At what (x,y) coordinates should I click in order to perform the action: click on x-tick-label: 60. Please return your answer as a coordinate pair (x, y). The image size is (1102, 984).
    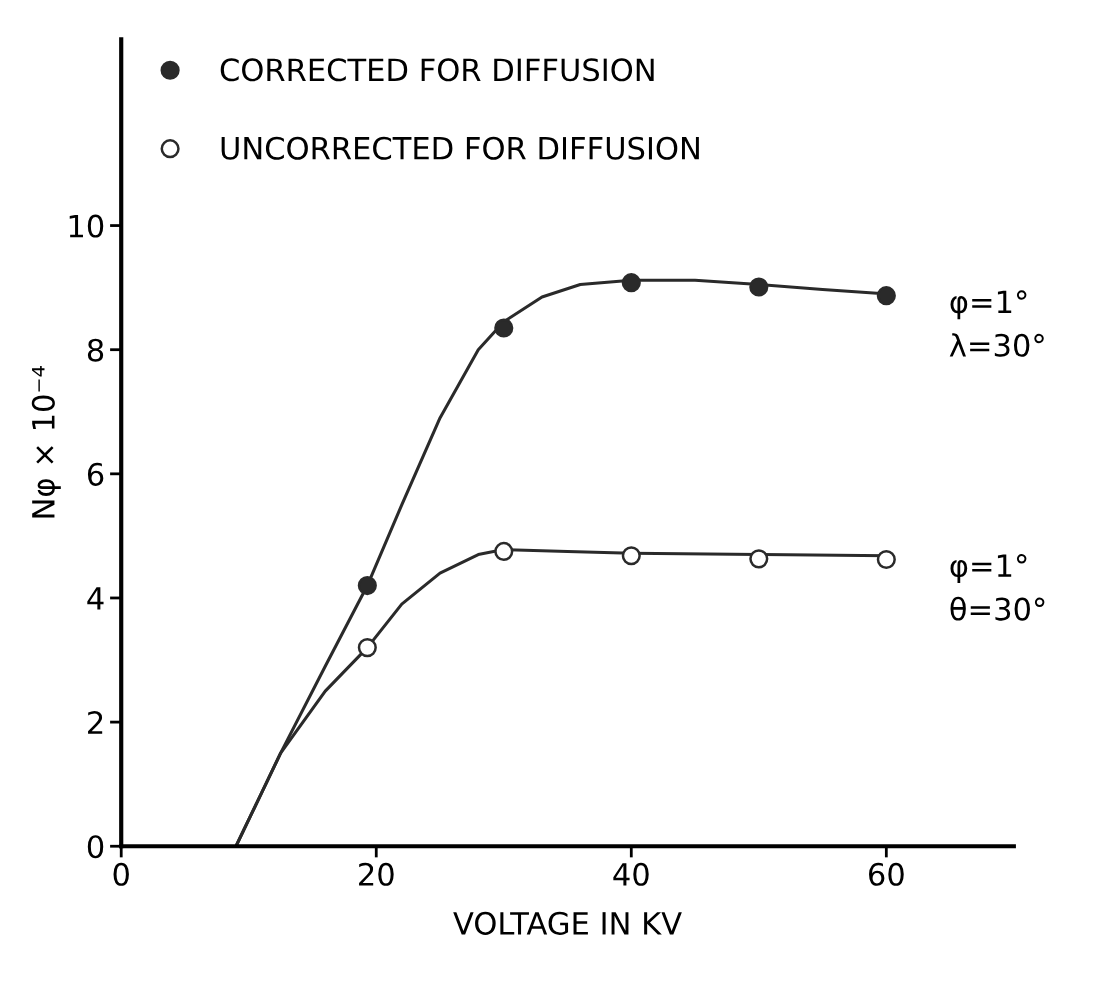
    Looking at the image, I should click on (886, 874).